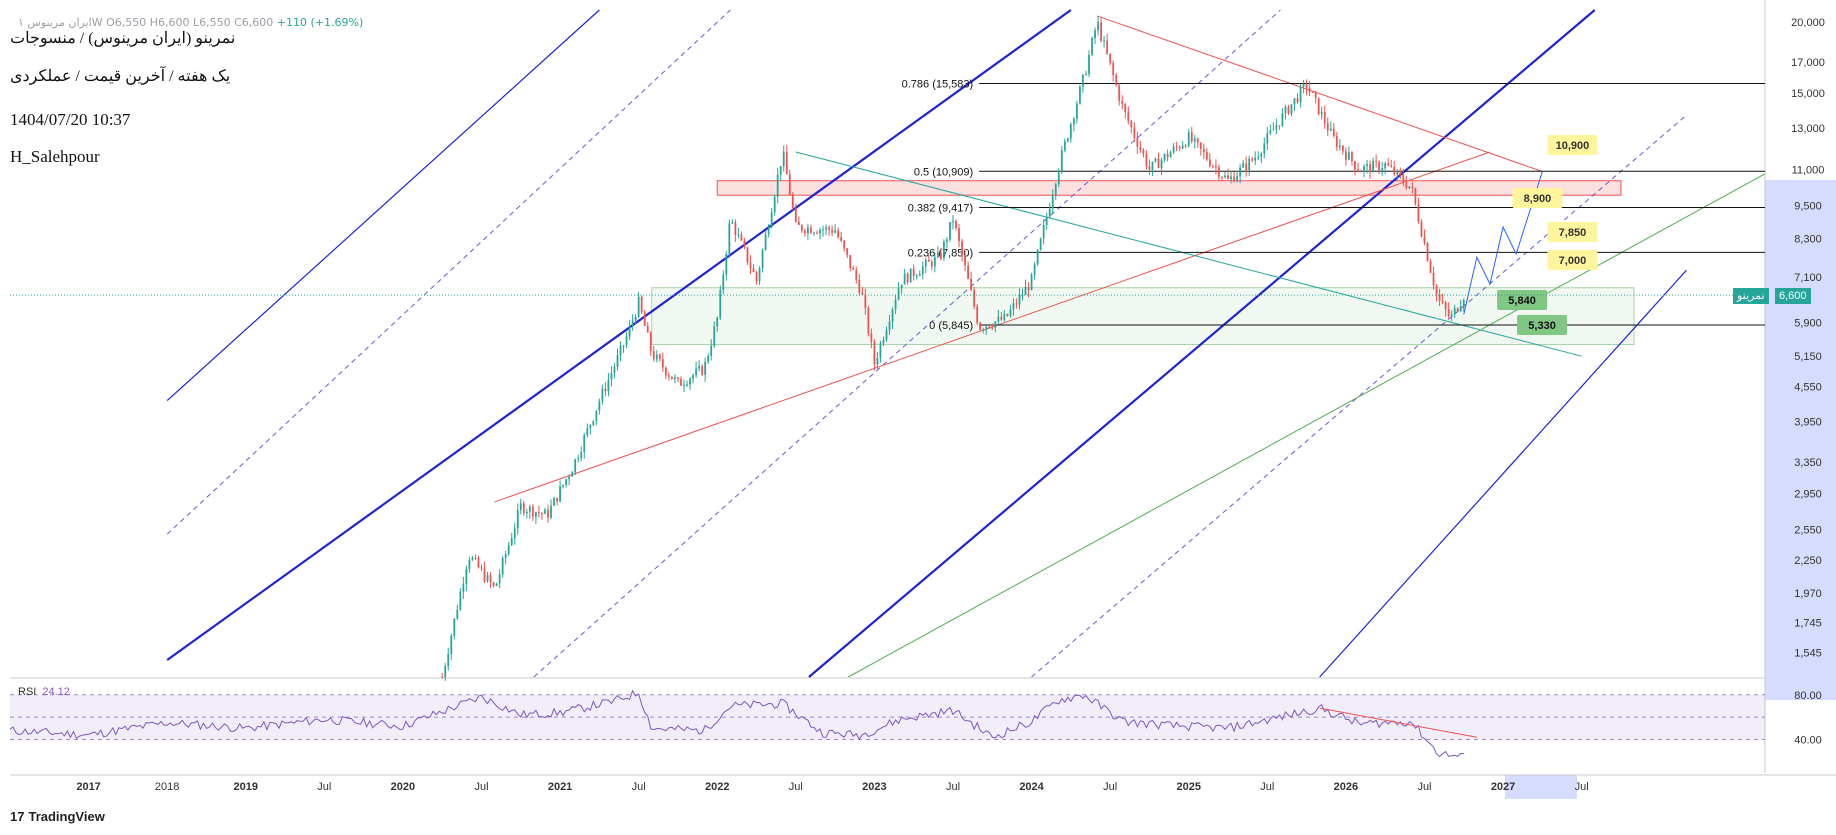 This screenshot has width=1836, height=835. Describe the element at coordinates (1808, 170) in the screenshot. I see `price-axis-tick: 11,000` at that location.